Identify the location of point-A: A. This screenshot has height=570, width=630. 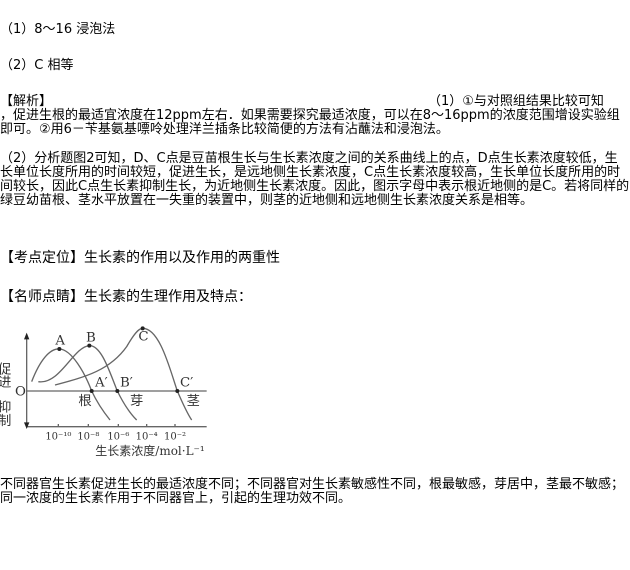
(59, 340).